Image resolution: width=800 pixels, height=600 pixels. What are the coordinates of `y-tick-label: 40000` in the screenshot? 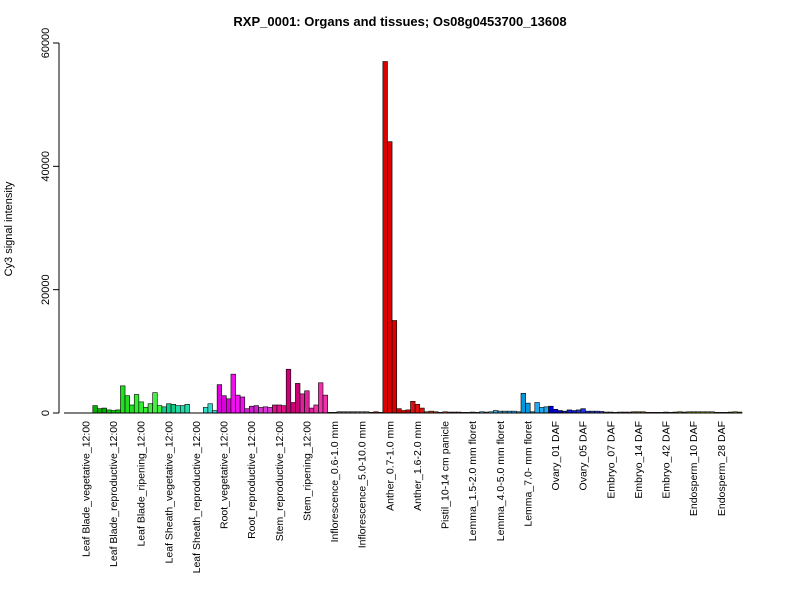 It's located at (46, 166).